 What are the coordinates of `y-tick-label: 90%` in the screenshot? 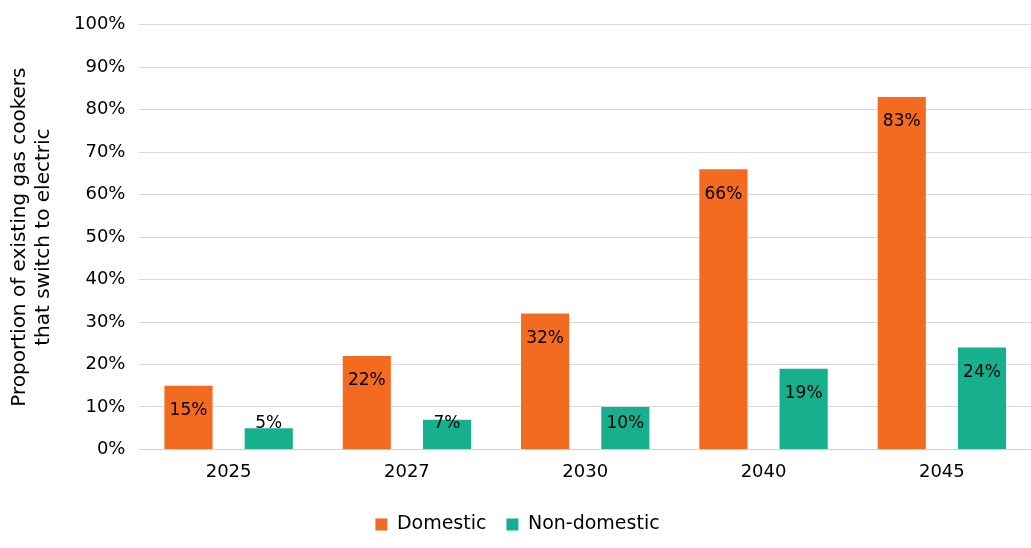 It's located at (105, 65).